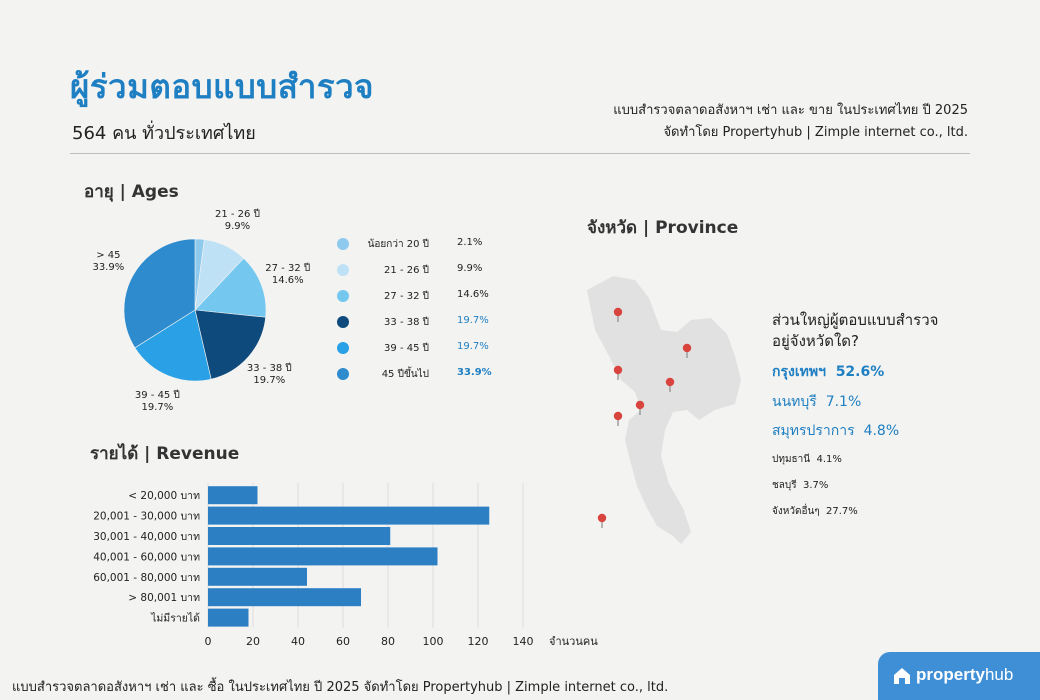 Image resolution: width=1040 pixels, height=700 pixels. I want to click on province-top-2: นนทบุรี 7.1%, so click(855, 406).